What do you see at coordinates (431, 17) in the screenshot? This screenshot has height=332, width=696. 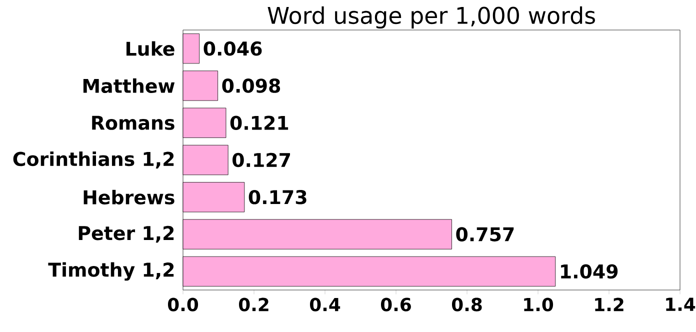 I see `chart-title: Word usage per 1,000 words` at bounding box center [431, 17].